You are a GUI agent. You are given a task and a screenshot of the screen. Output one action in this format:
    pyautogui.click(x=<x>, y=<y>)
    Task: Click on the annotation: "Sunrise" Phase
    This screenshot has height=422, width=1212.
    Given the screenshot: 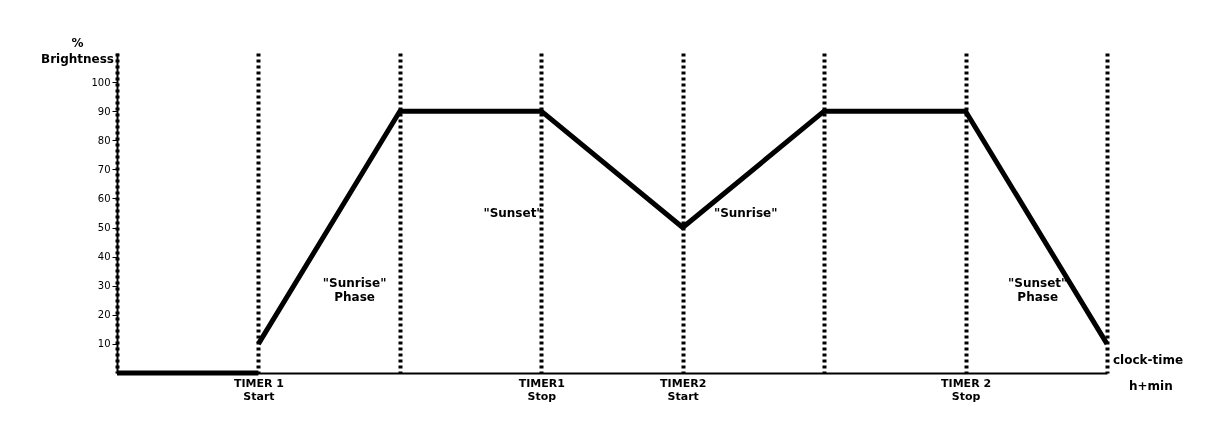 What is the action you would take?
    pyautogui.click(x=354, y=290)
    